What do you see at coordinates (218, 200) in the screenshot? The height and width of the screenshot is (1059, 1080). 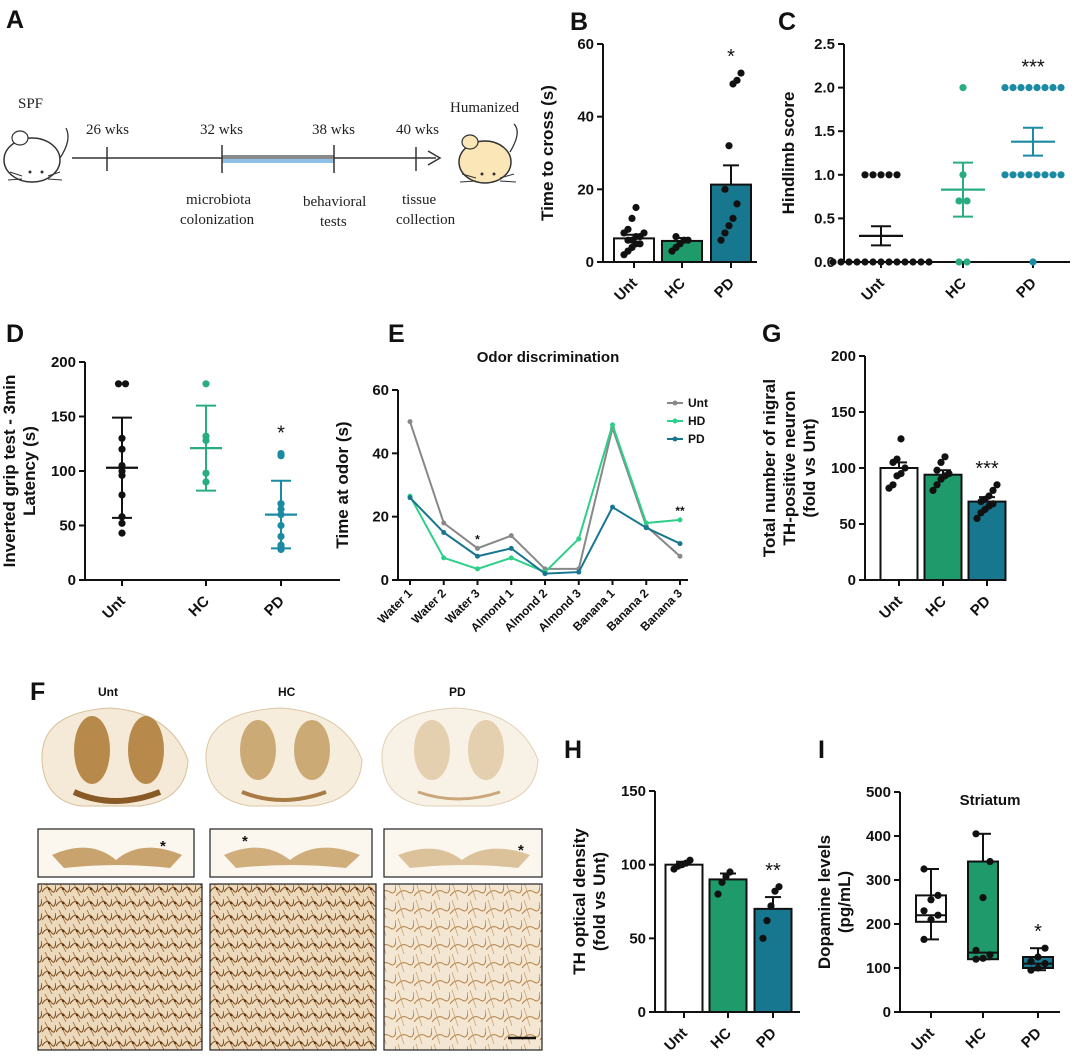 I see `event-label: microbiota` at bounding box center [218, 200].